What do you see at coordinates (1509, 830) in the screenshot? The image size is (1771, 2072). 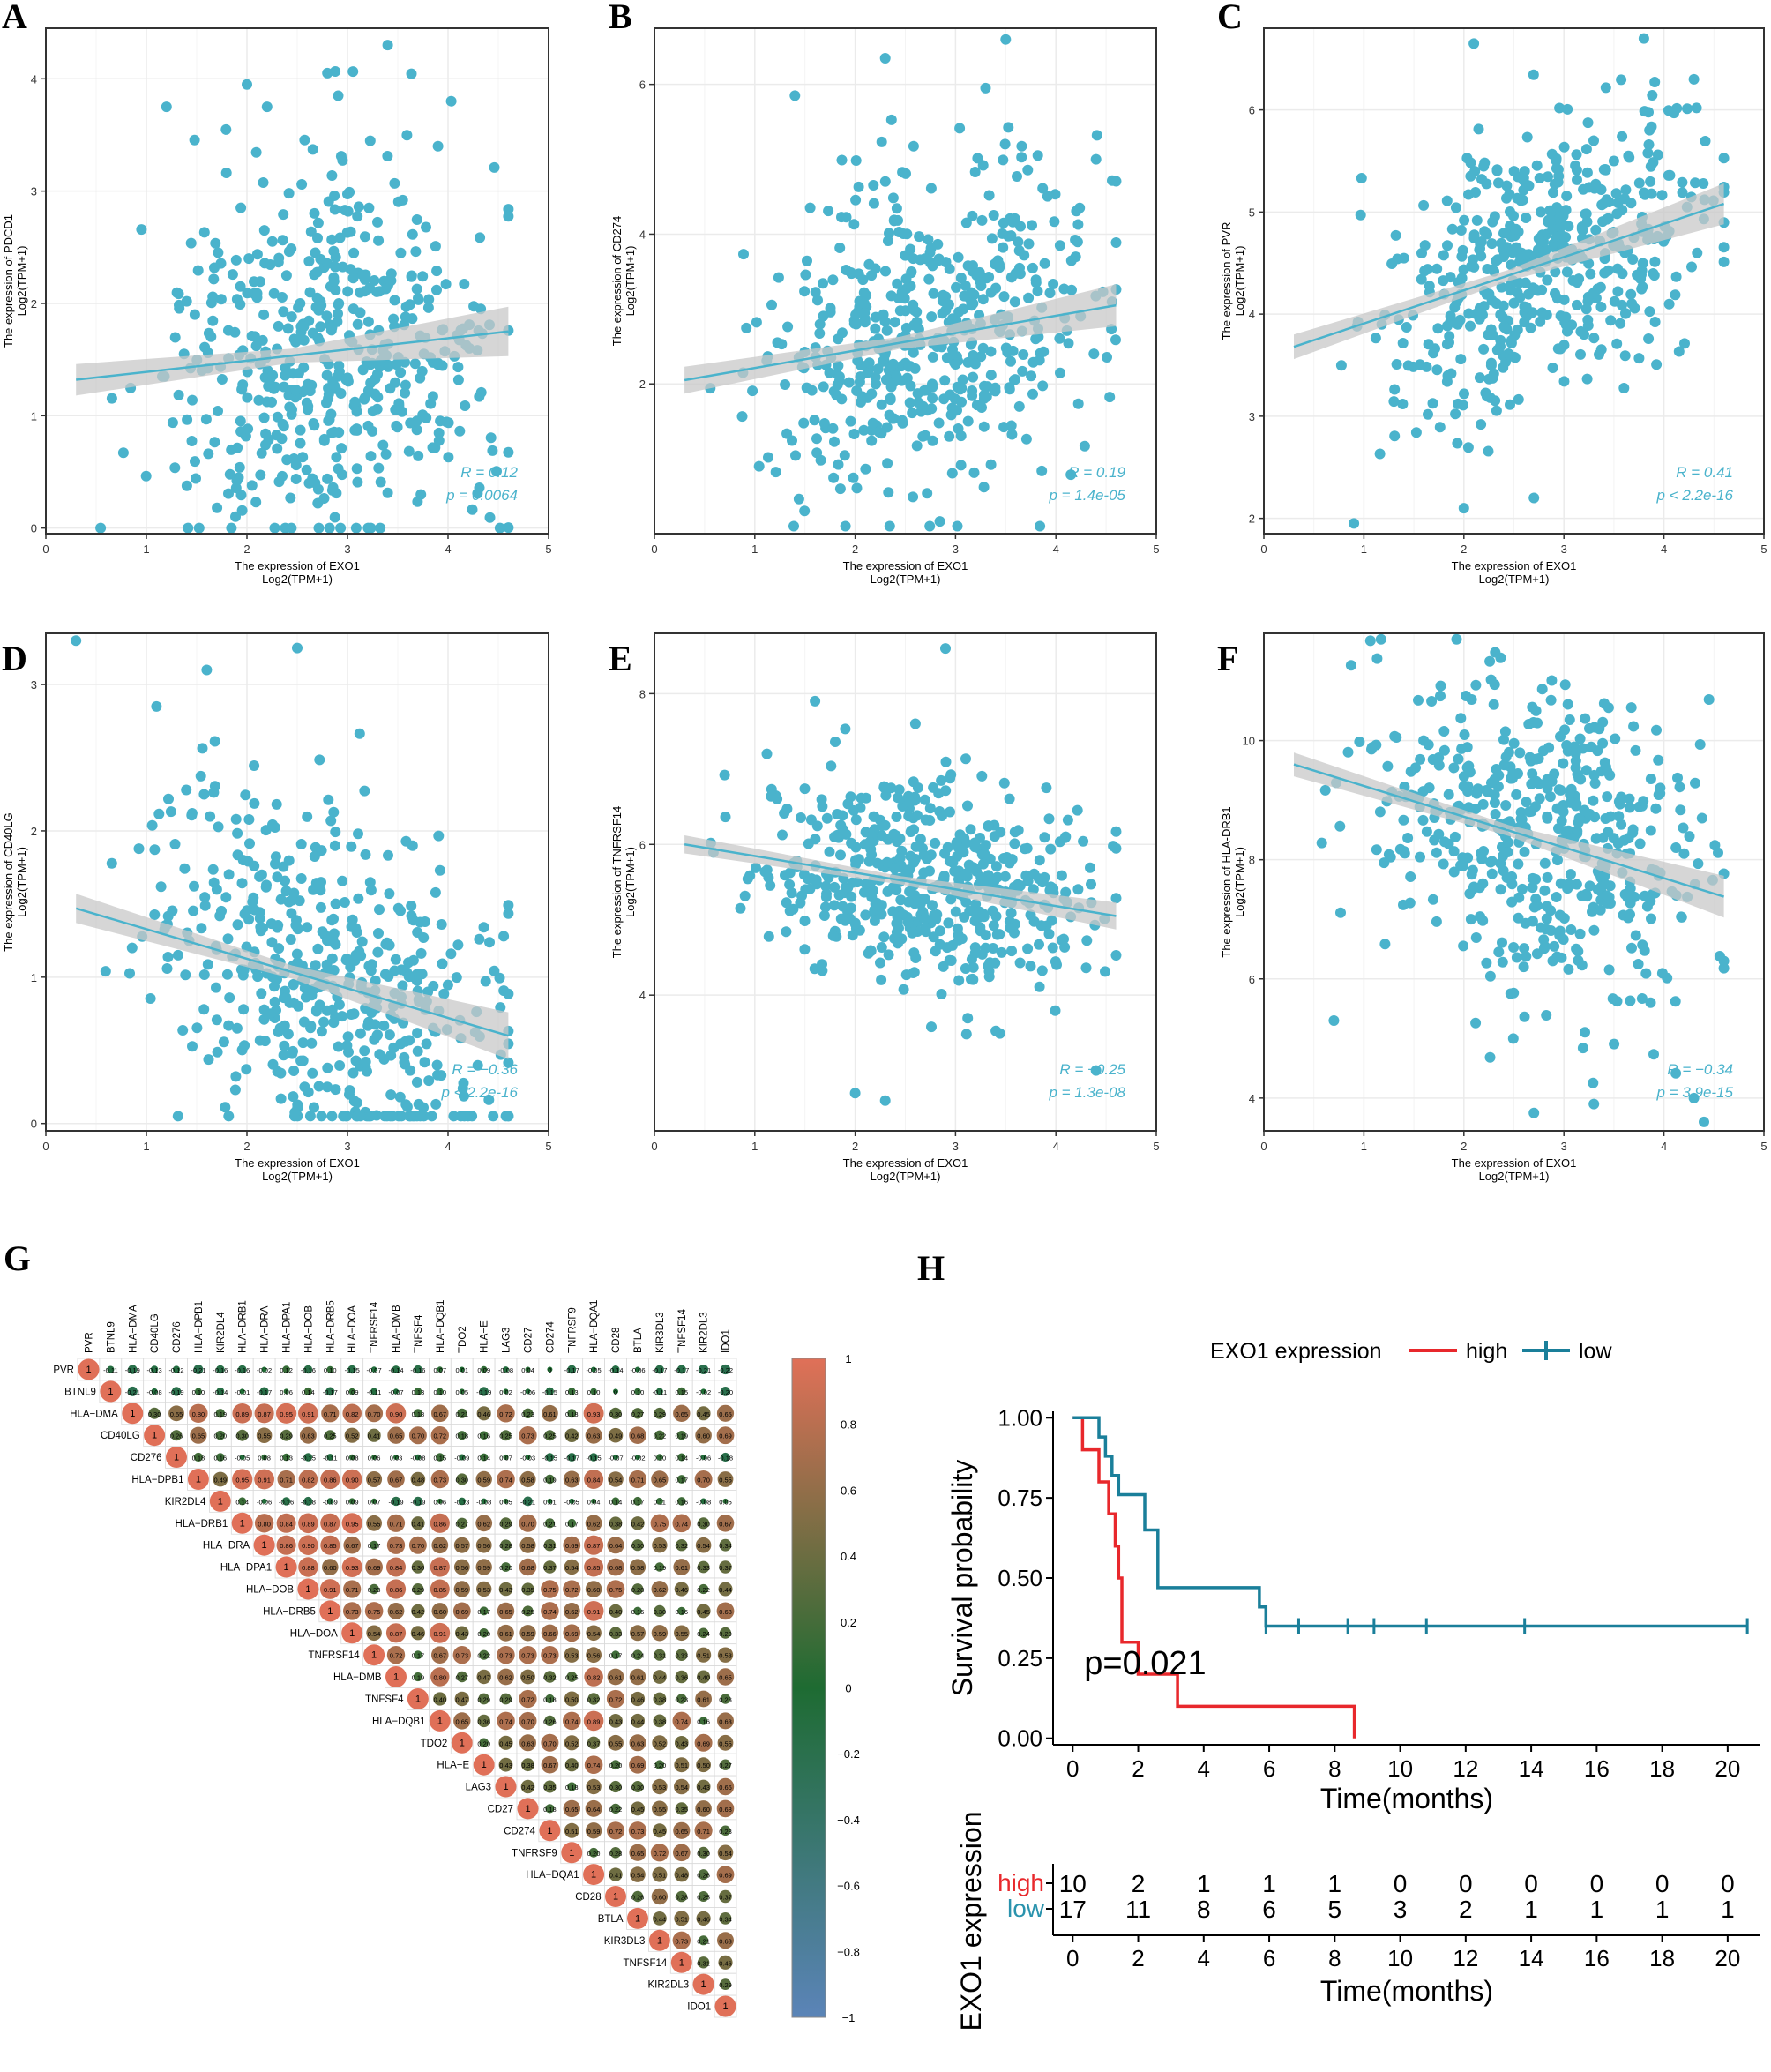 I see `regression-line` at bounding box center [1509, 830].